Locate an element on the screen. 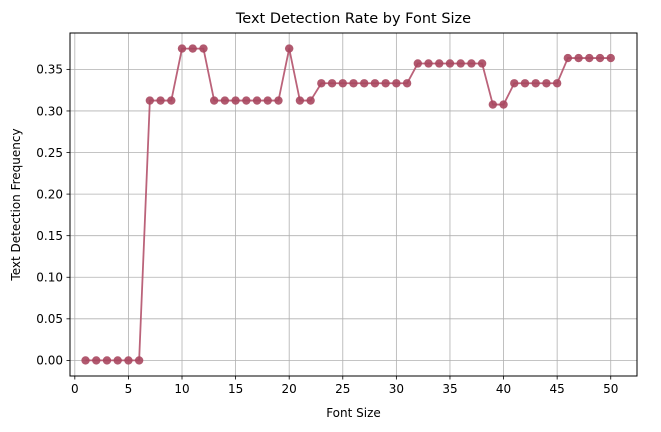 The height and width of the screenshot is (432, 661). x-axis-label: Font Size is located at coordinates (353, 413).